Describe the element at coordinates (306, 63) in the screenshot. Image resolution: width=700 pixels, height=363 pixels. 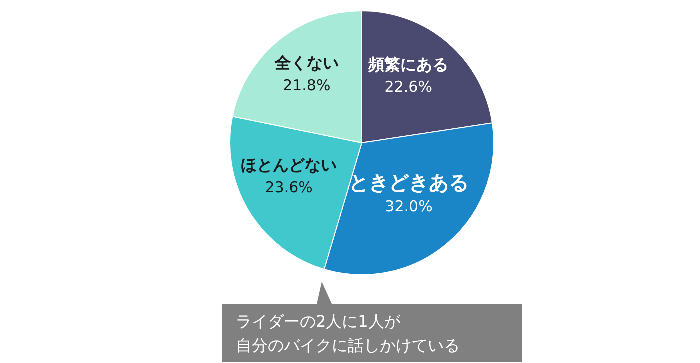
I see `slice-label: 全くない` at that location.